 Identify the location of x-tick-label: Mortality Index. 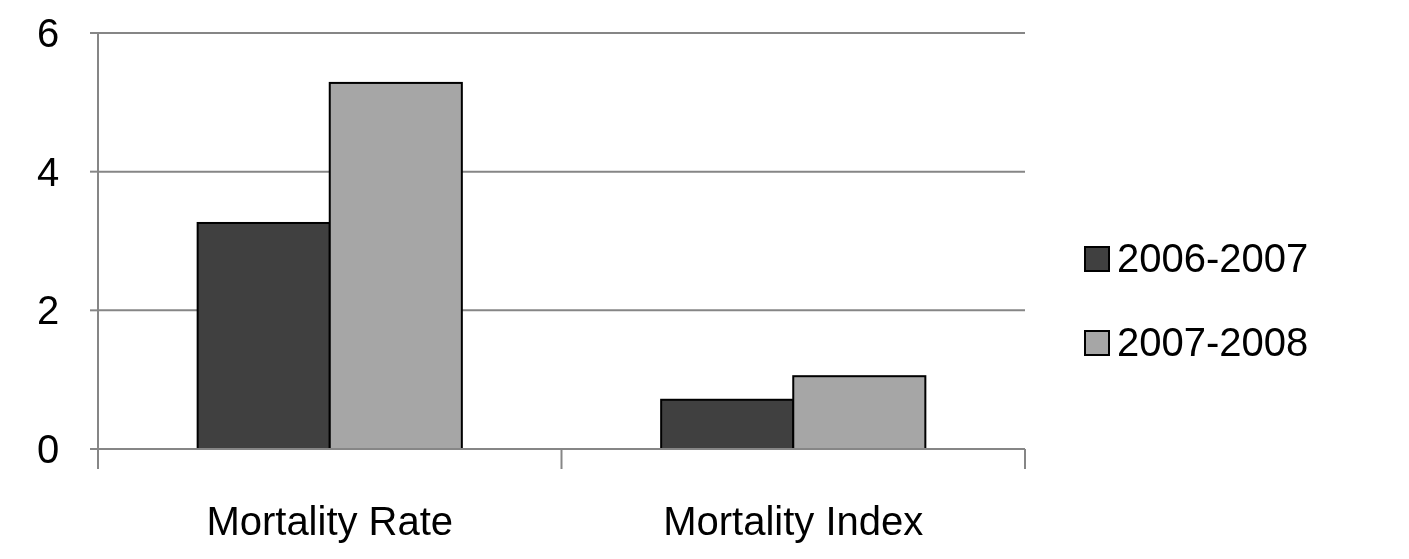
(793, 521).